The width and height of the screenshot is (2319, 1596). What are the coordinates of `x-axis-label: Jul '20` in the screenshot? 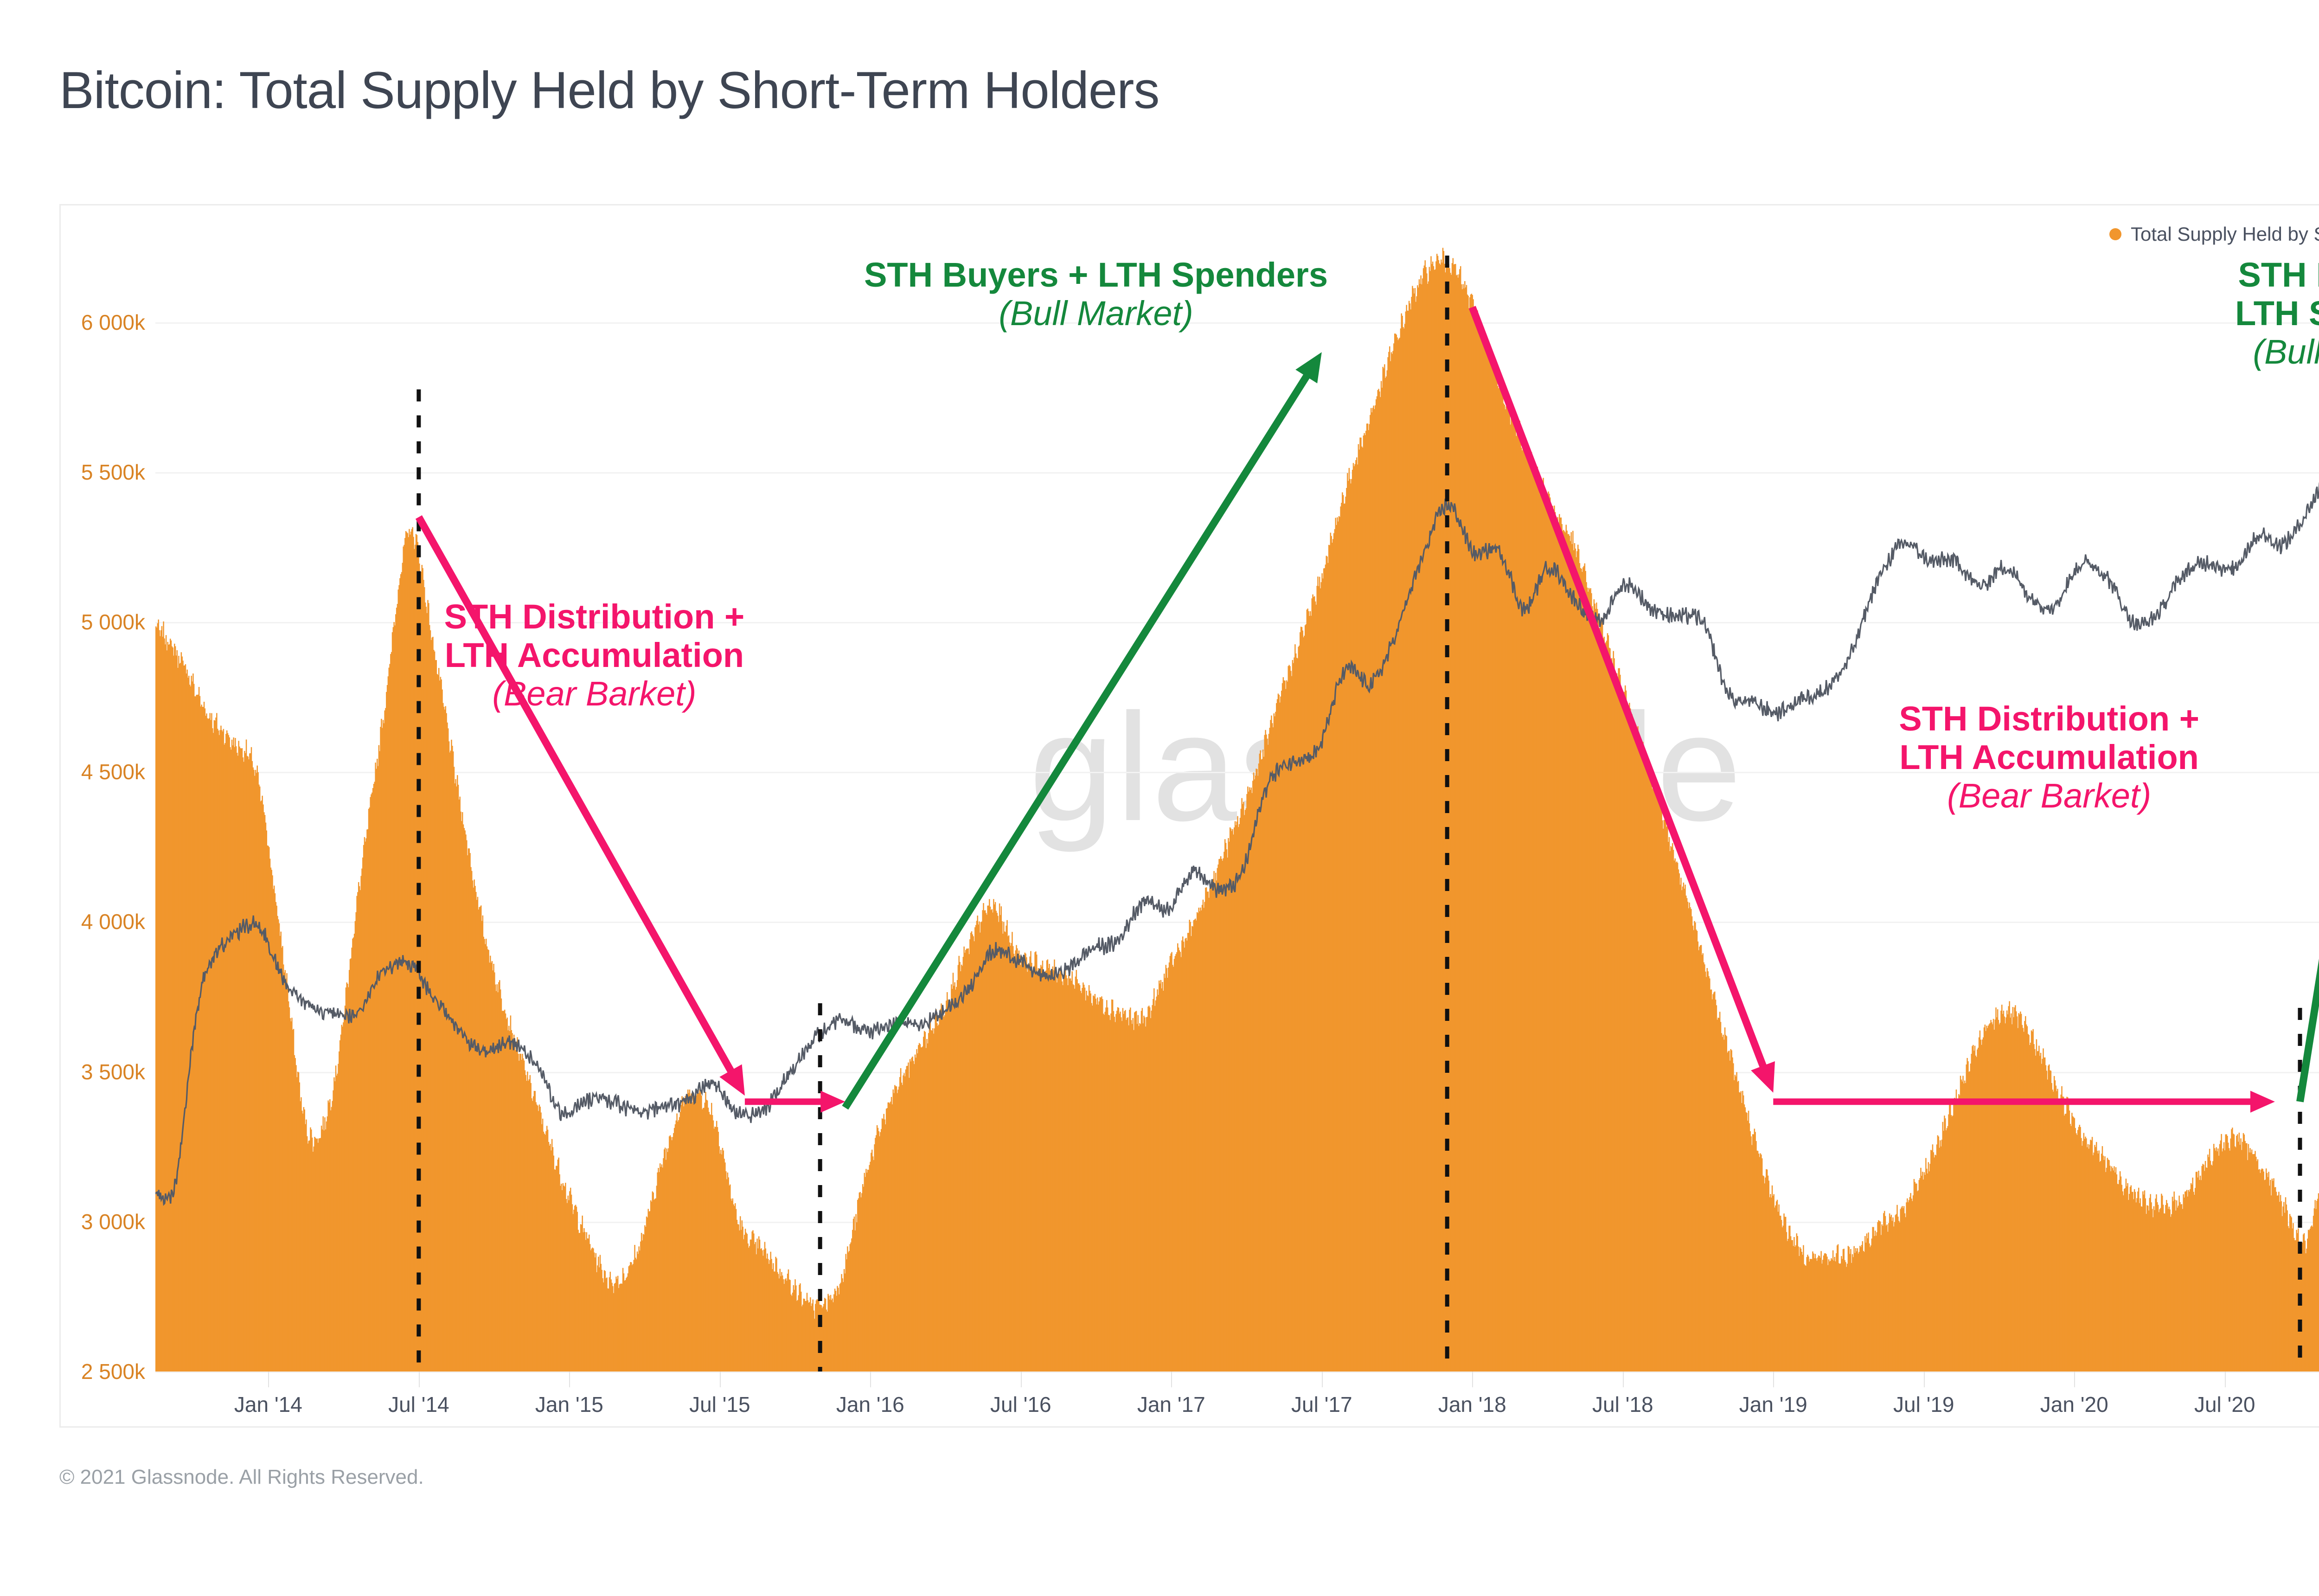 It's located at (2224, 1404).